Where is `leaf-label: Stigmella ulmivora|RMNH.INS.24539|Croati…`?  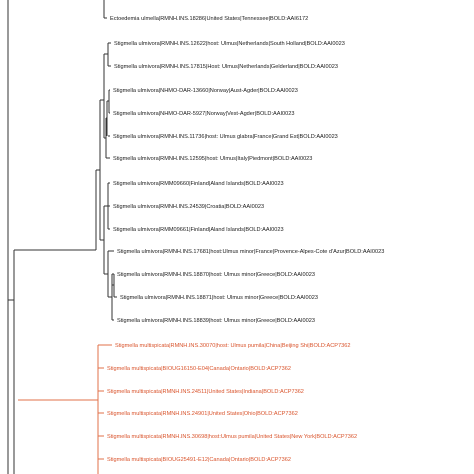
leaf-label: Stigmella ulmivora|RMNH.INS.24539|Croati… is located at coordinates (188, 207).